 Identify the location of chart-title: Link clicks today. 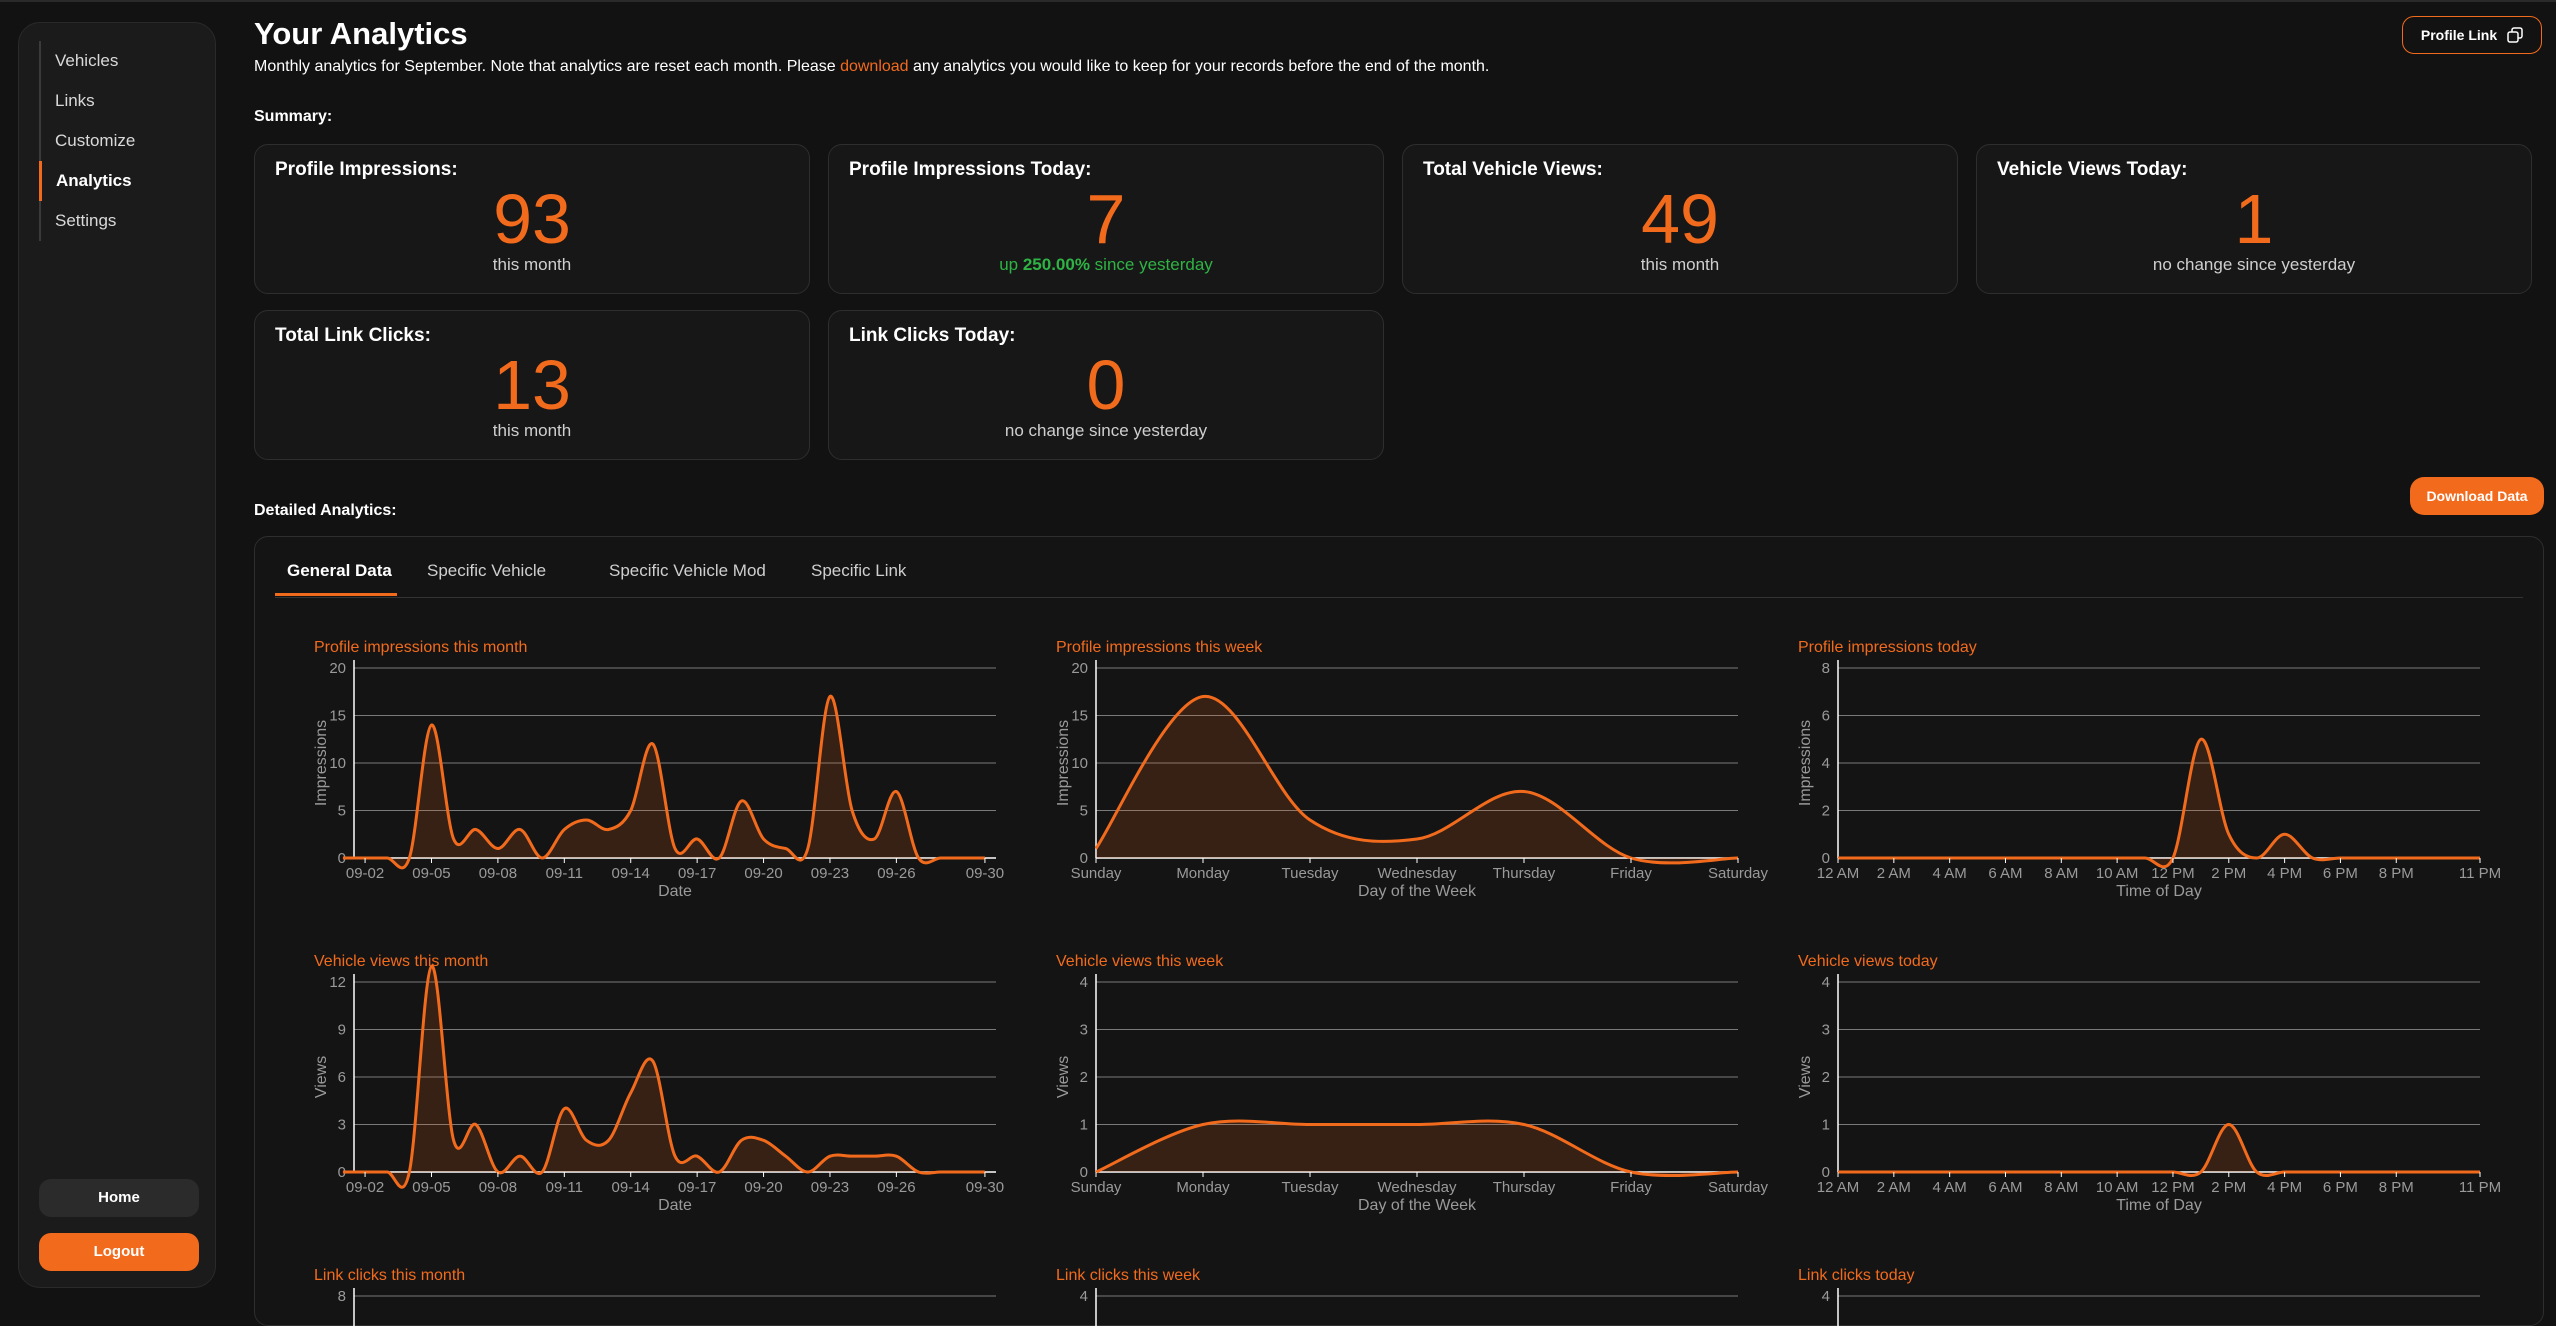
(1856, 1275).